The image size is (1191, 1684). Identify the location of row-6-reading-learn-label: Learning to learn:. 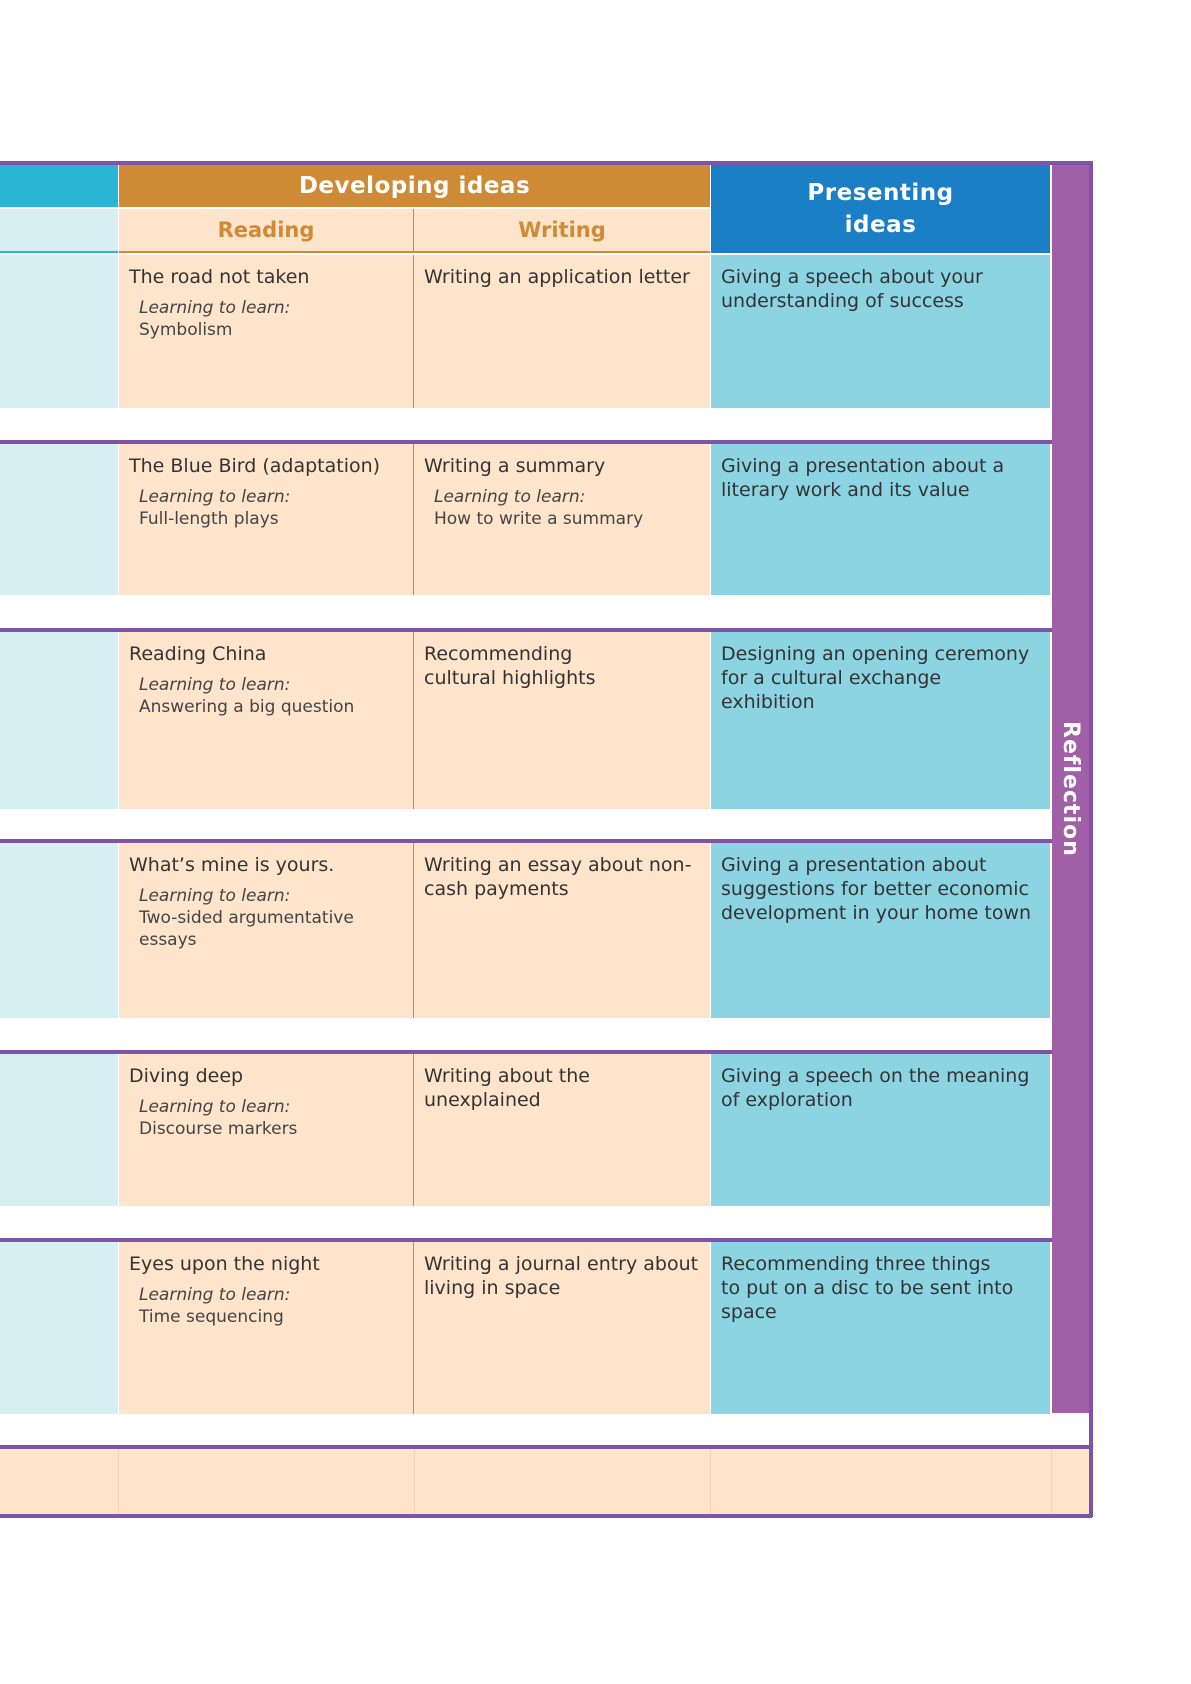
(215, 1295).